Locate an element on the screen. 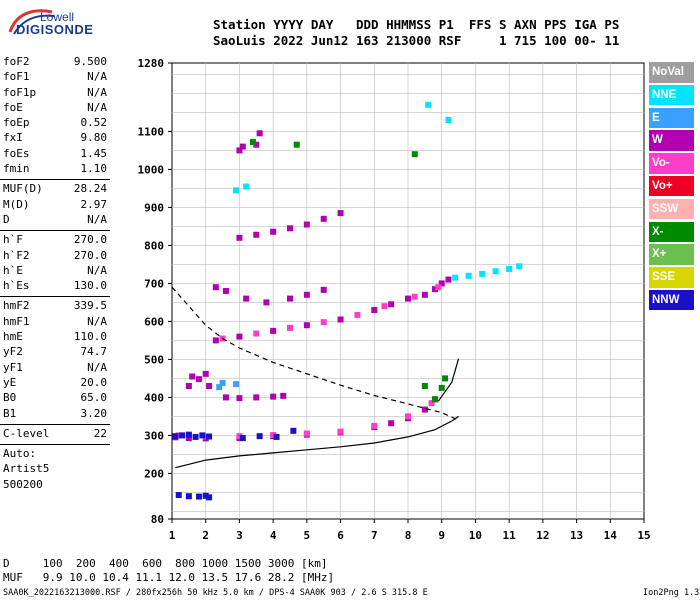 This screenshot has width=700, height=600. digisonde-logo-swoosh-icon is located at coordinates (31, 22).